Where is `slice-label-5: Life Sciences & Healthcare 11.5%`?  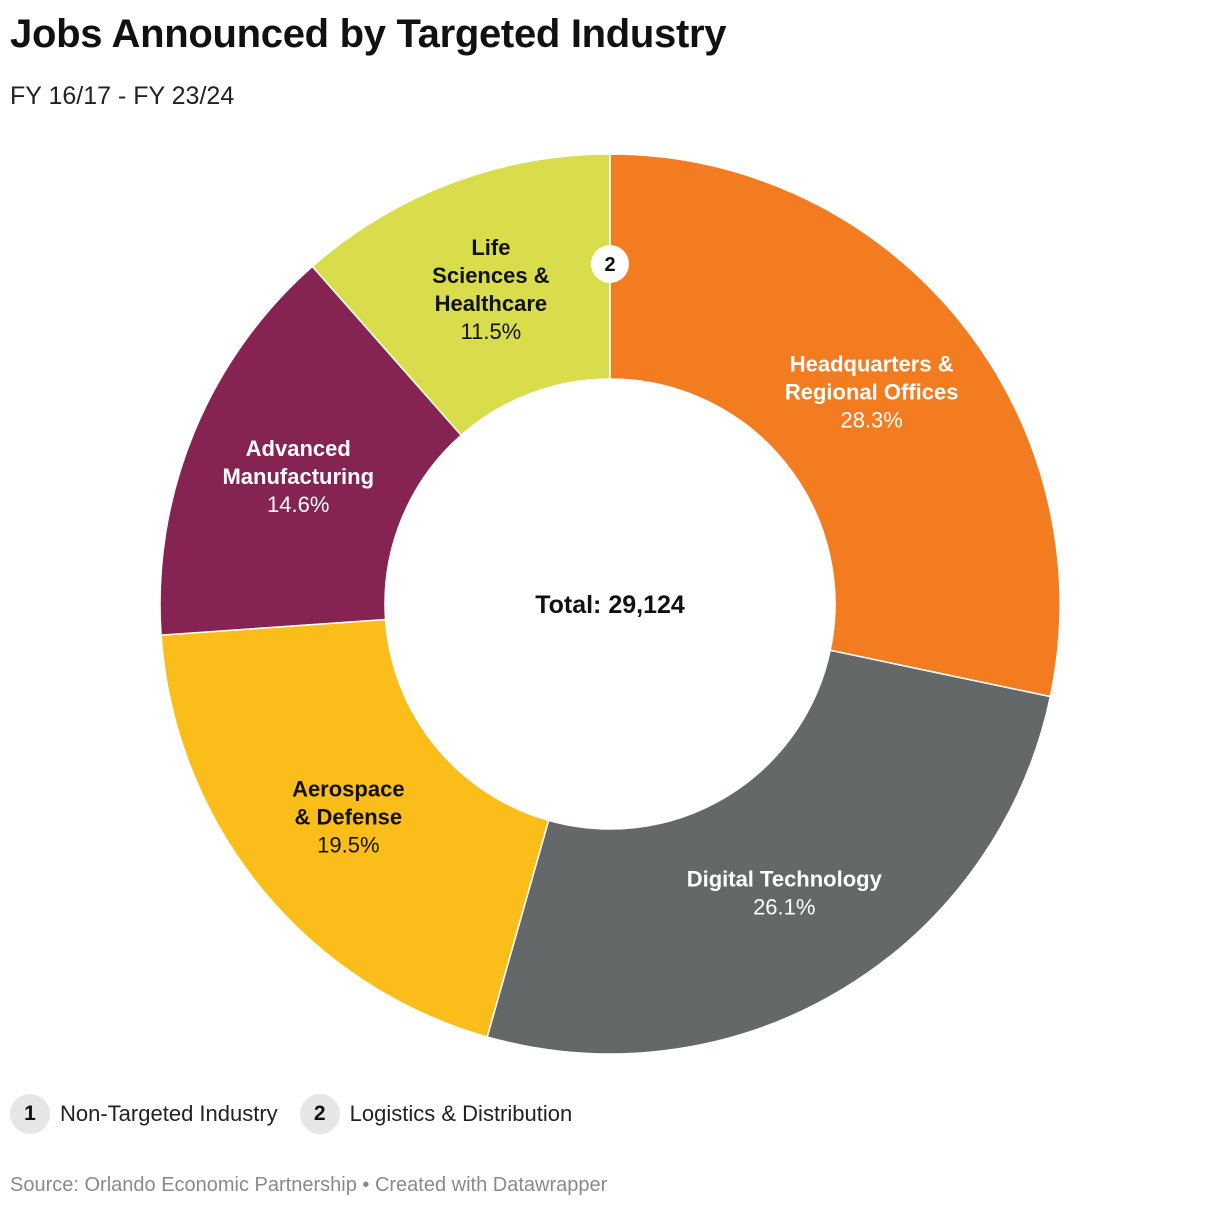
slice-label-5: Life Sciences & Healthcare 11.5% is located at coordinates (491, 289).